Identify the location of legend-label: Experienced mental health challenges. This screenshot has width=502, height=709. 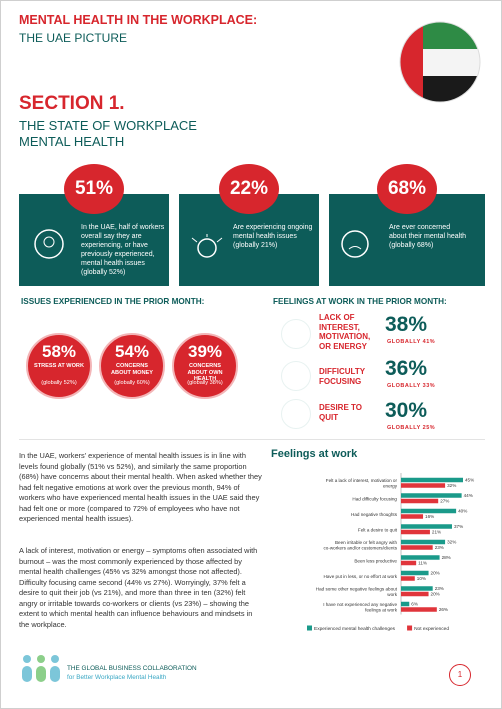
(355, 629).